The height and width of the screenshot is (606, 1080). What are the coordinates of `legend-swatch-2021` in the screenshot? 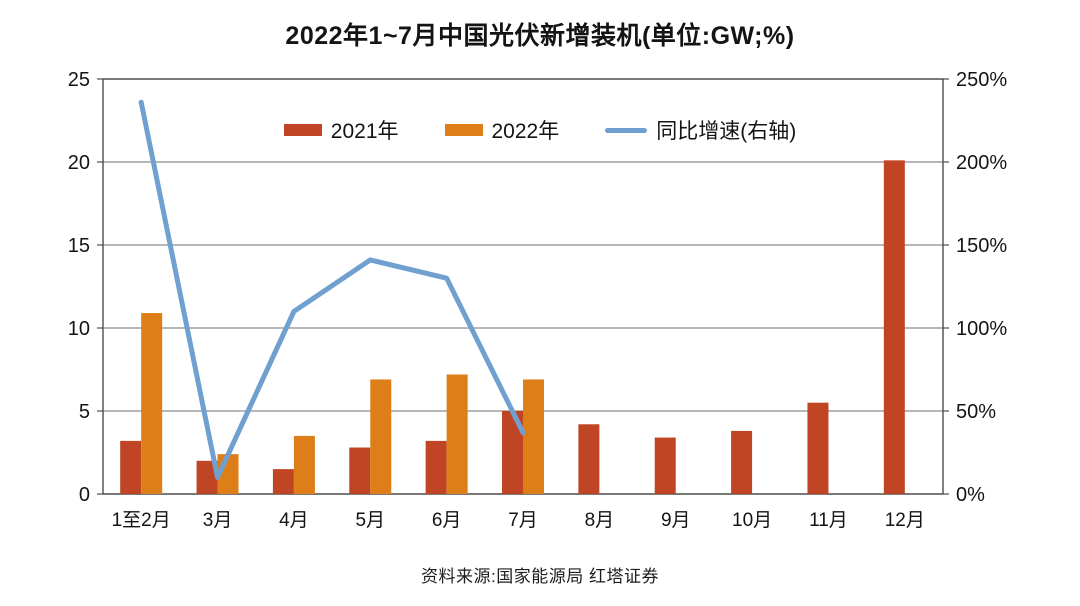 It's located at (302, 130).